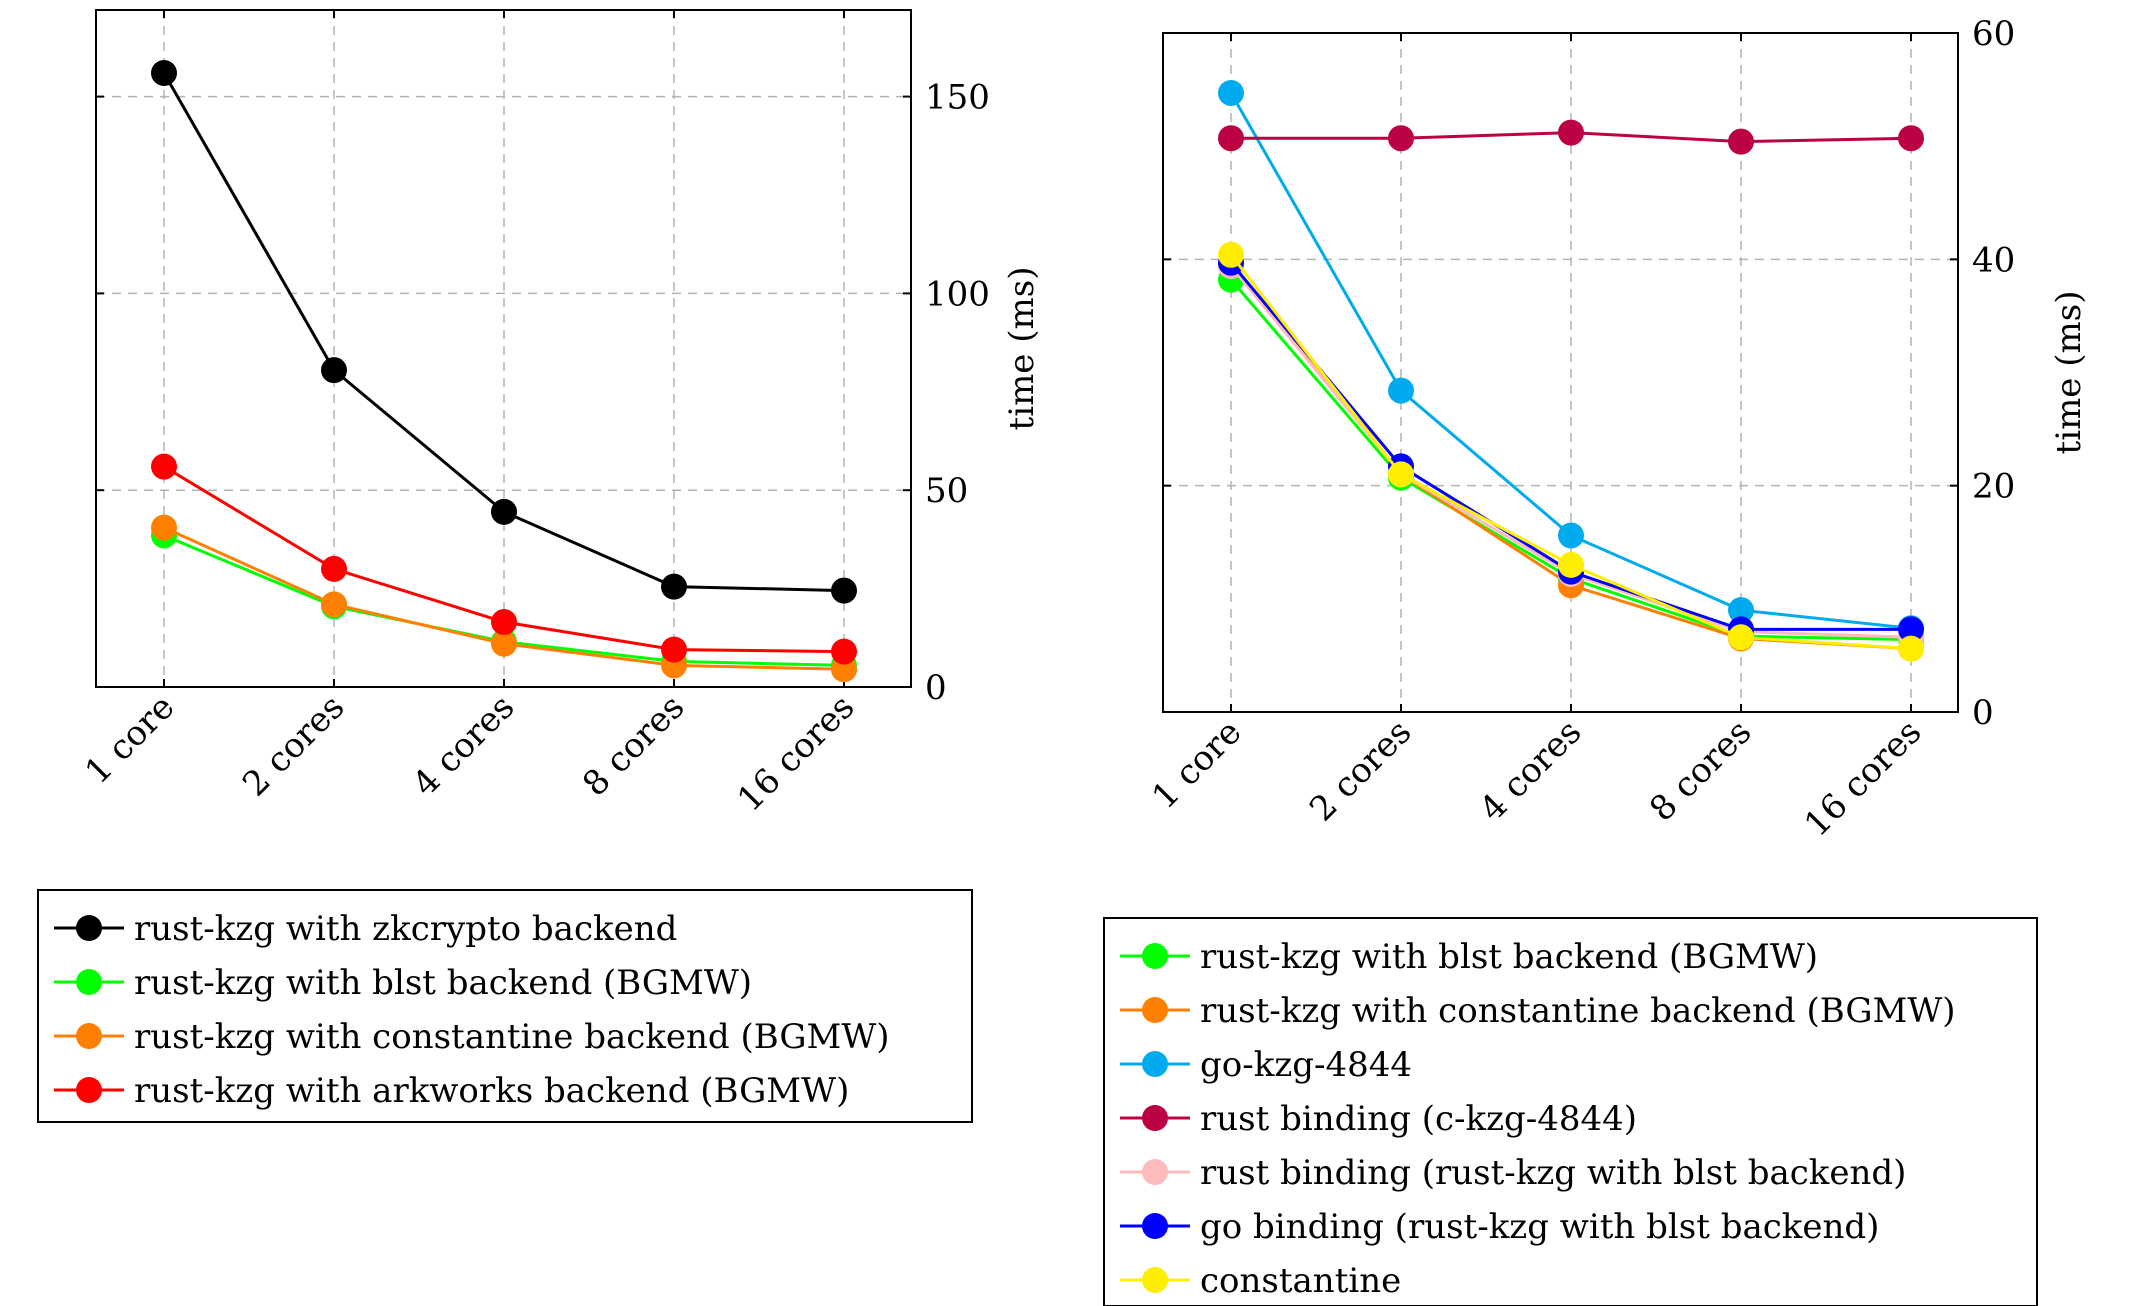  I want to click on y-tick-label: 60, so click(1993, 34).